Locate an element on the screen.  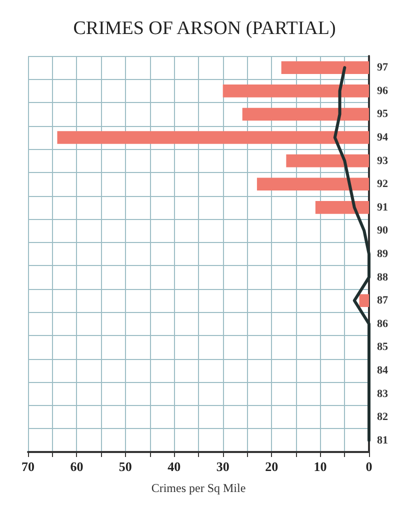
x-axis-title: Crimes per Sq Mile is located at coordinates (198, 488).